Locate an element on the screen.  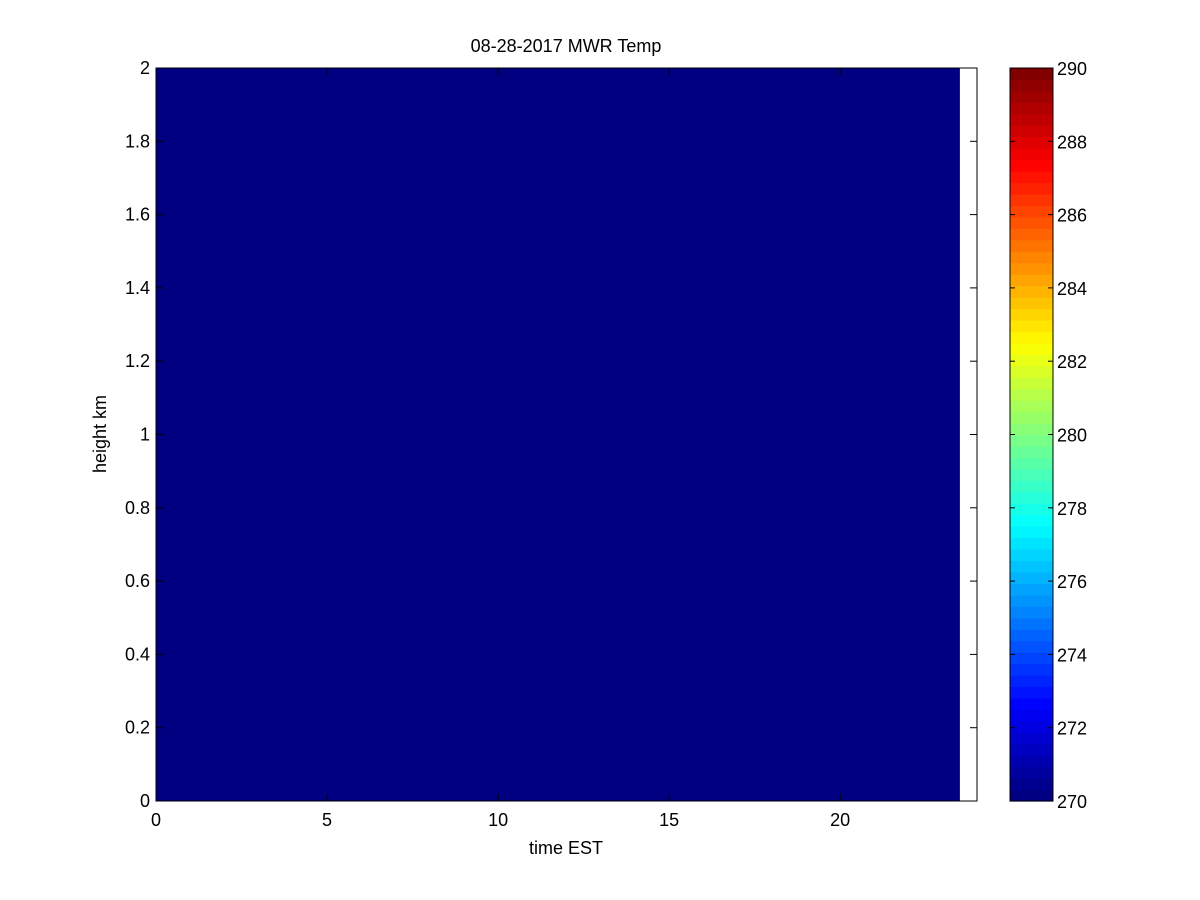
colorbar-tick-label: 272 is located at coordinates (1072, 729).